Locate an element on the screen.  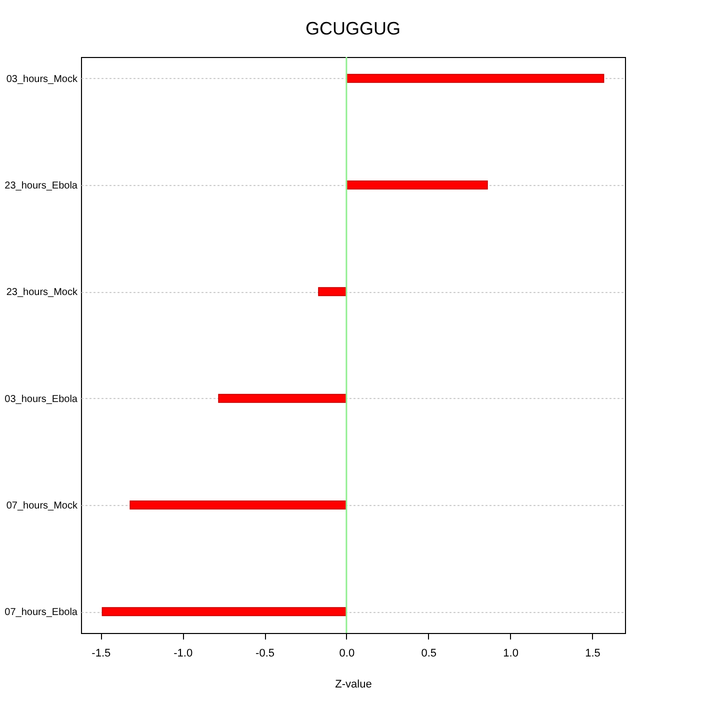
y-tick-label: 23_hours_Ebola is located at coordinates (41, 186).